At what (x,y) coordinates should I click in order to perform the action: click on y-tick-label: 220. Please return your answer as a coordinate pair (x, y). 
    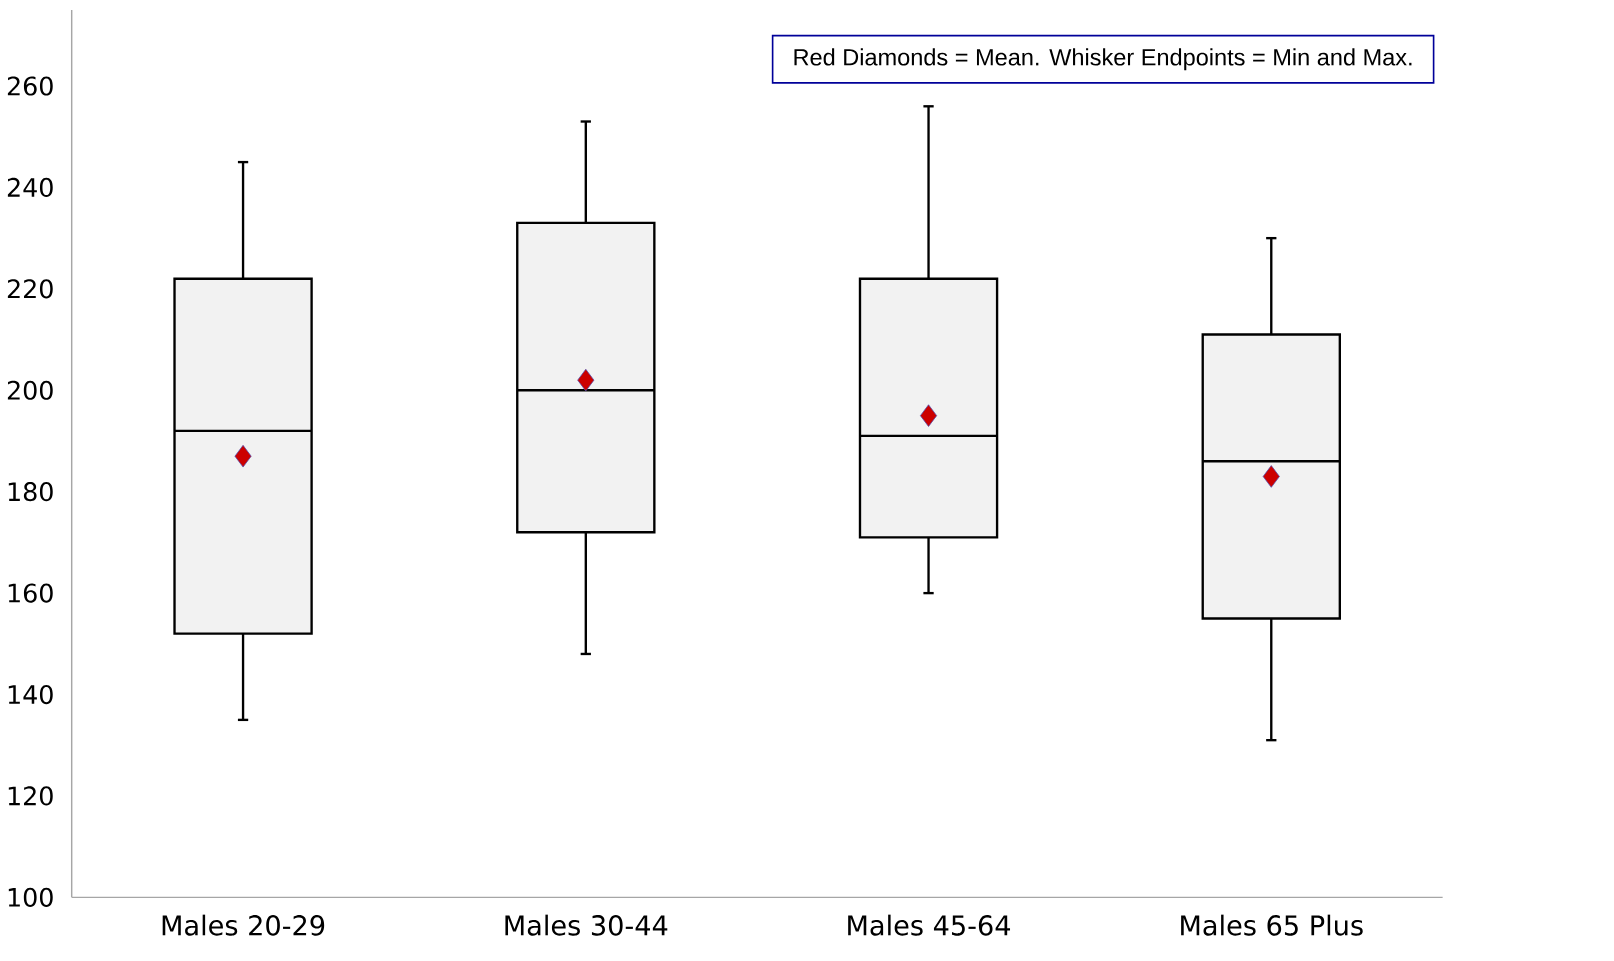
    Looking at the image, I should click on (30, 289).